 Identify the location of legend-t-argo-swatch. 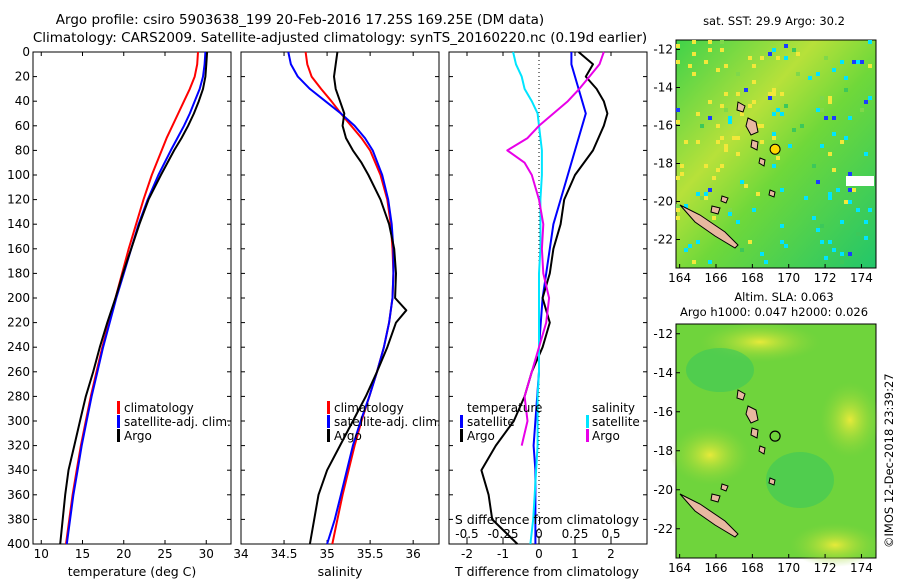
(461, 435).